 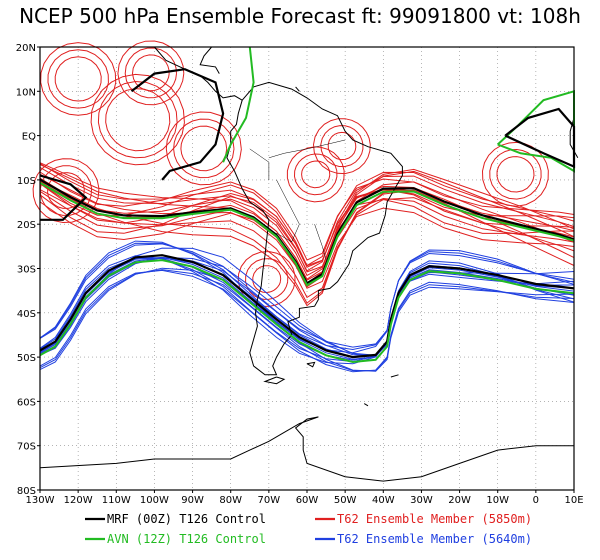 I want to click on trinidad-coastline, so click(x=297, y=89).